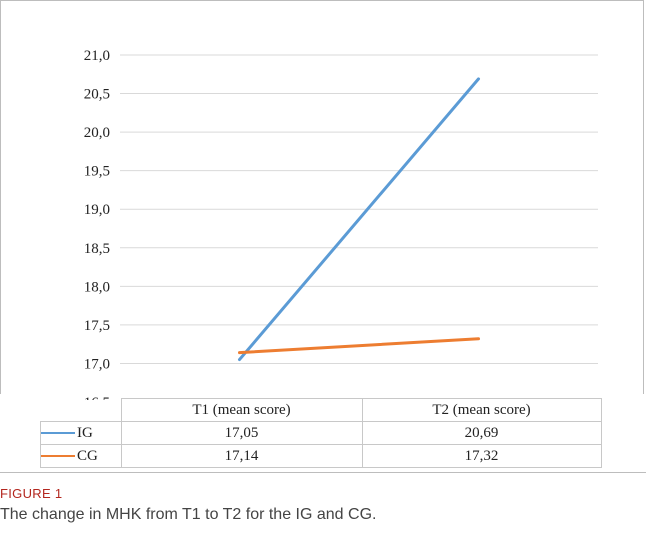 The width and height of the screenshot is (646, 560). I want to click on data-table-corner, so click(81, 410).